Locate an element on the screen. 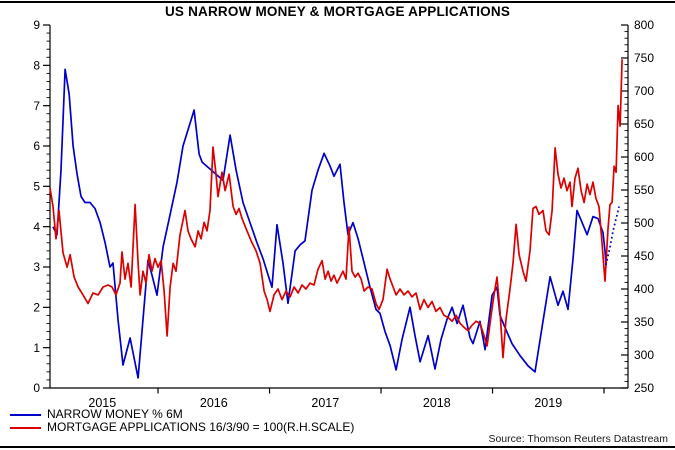  svg-text: 2016 is located at coordinates (214, 403).